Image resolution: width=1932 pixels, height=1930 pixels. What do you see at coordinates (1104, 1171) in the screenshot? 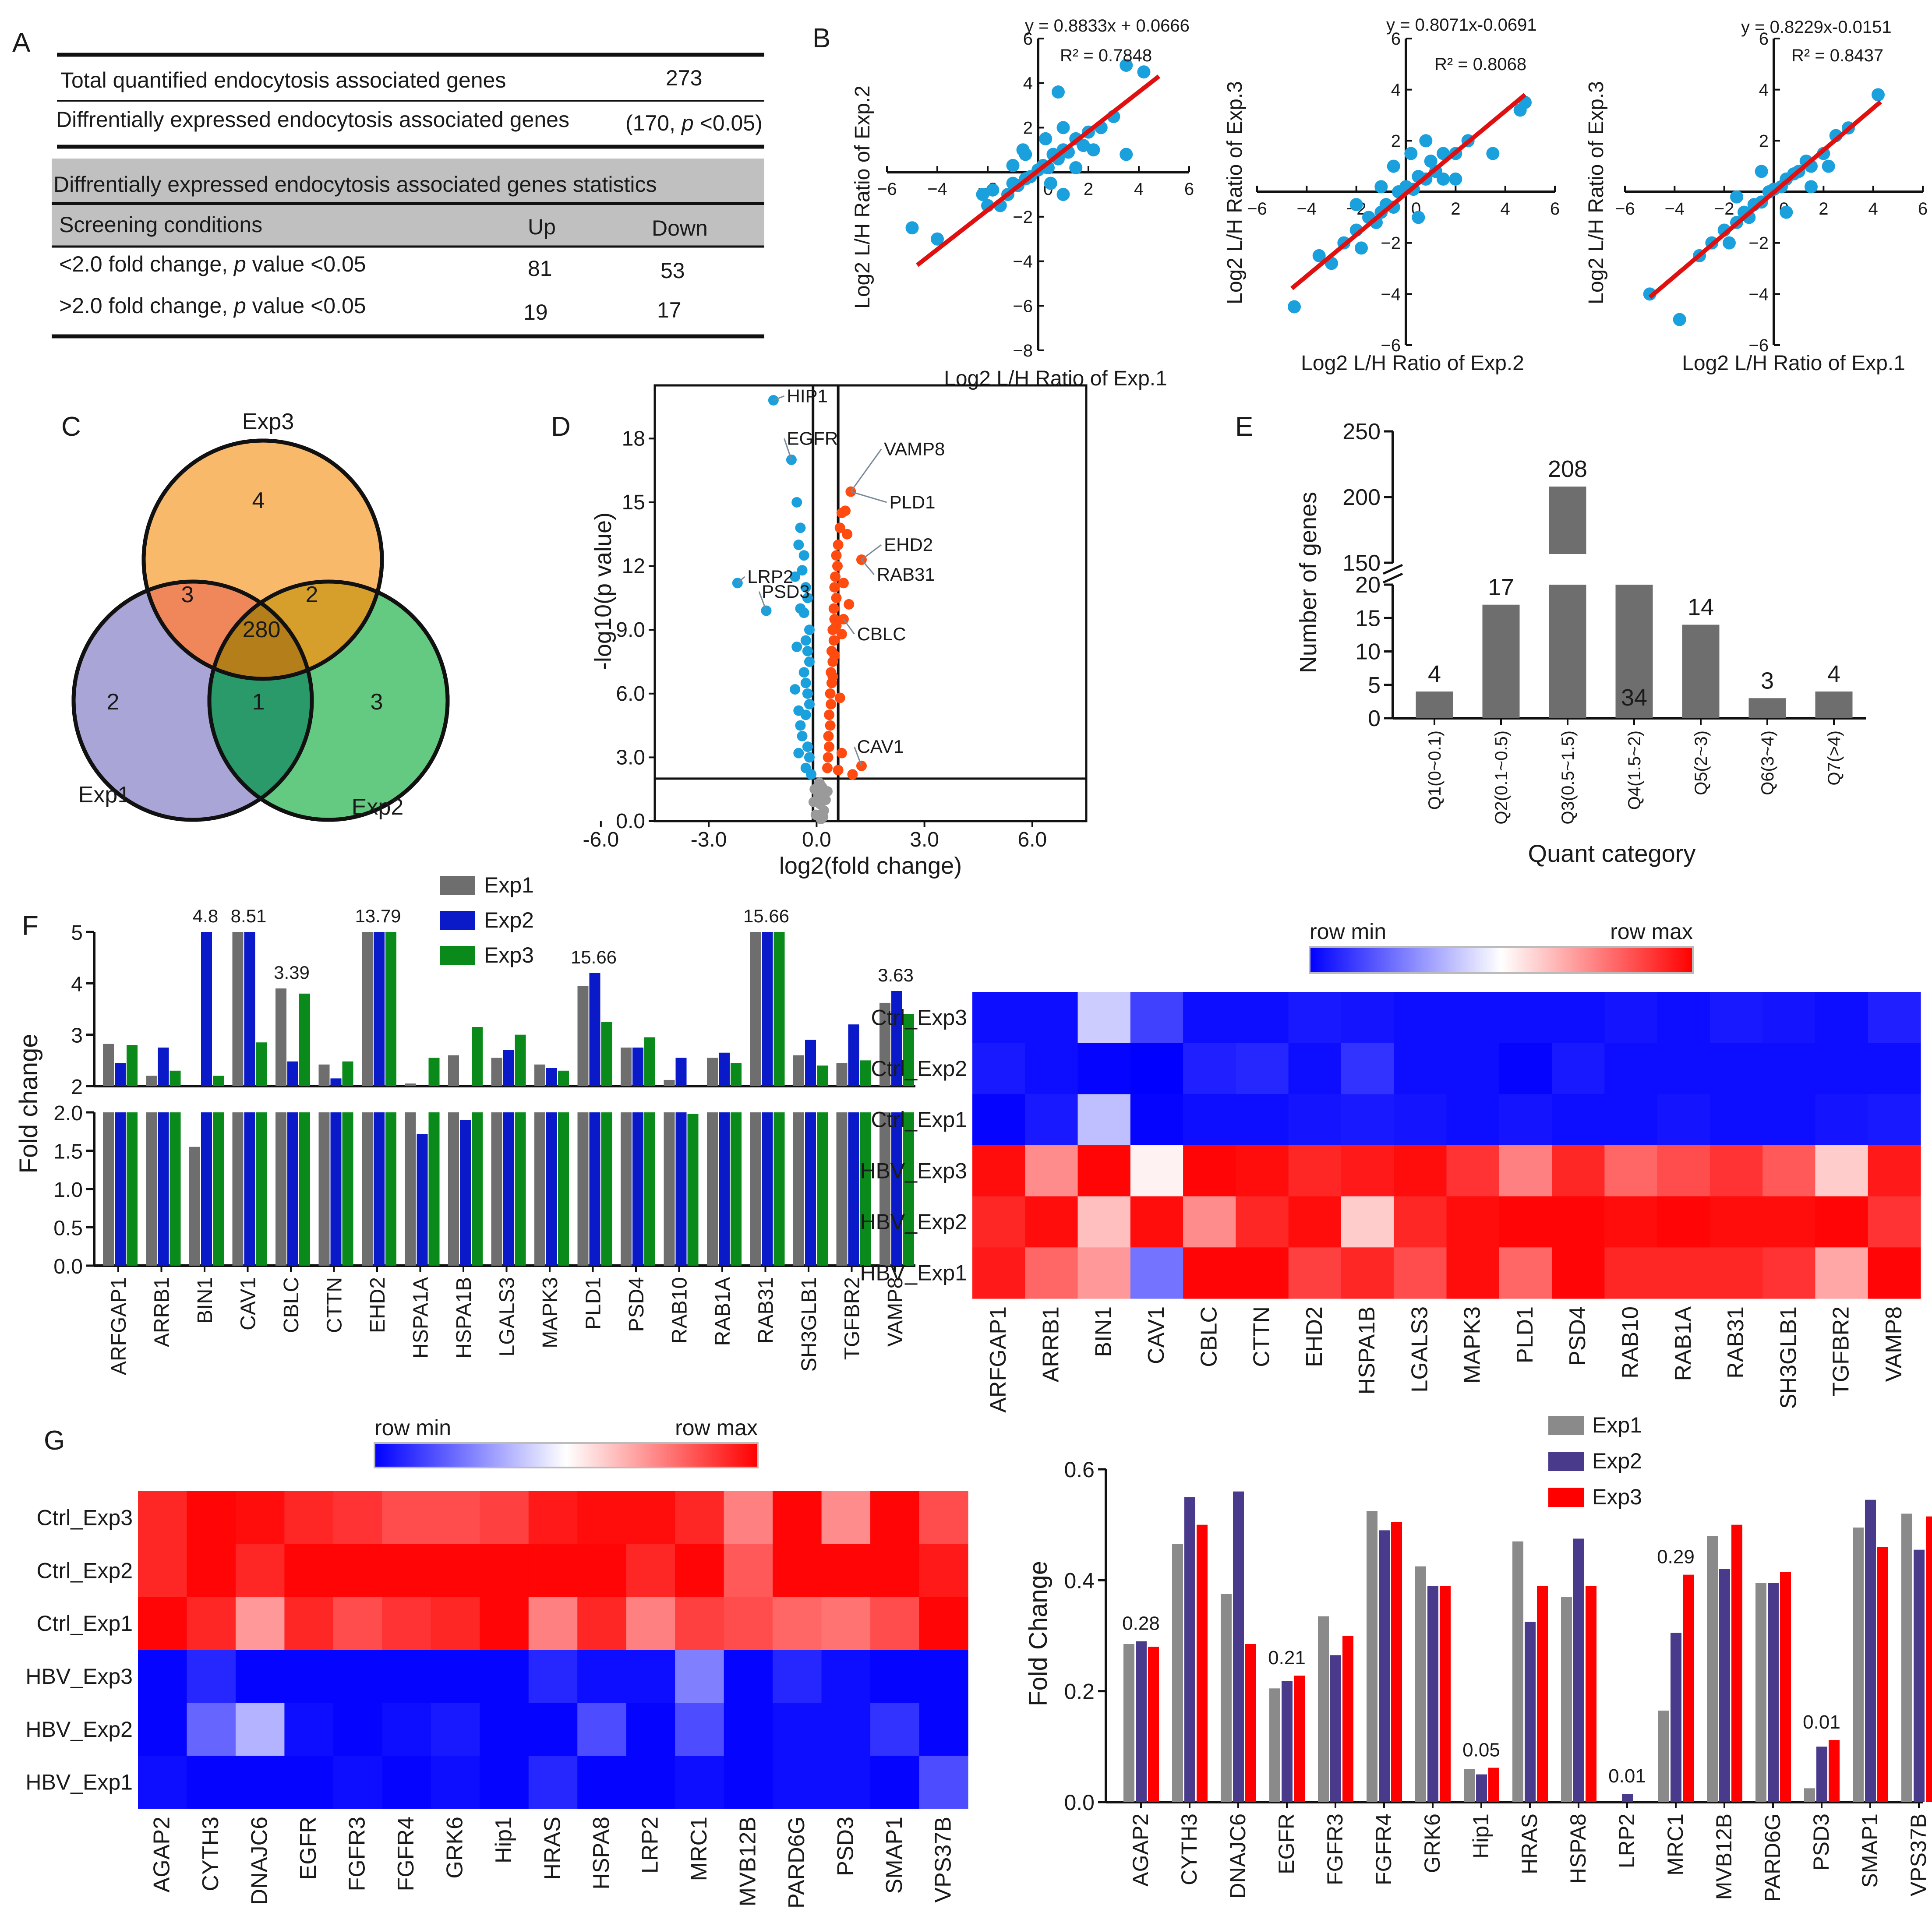
I see `heat-cell-hbv-exp3-bin1` at bounding box center [1104, 1171].